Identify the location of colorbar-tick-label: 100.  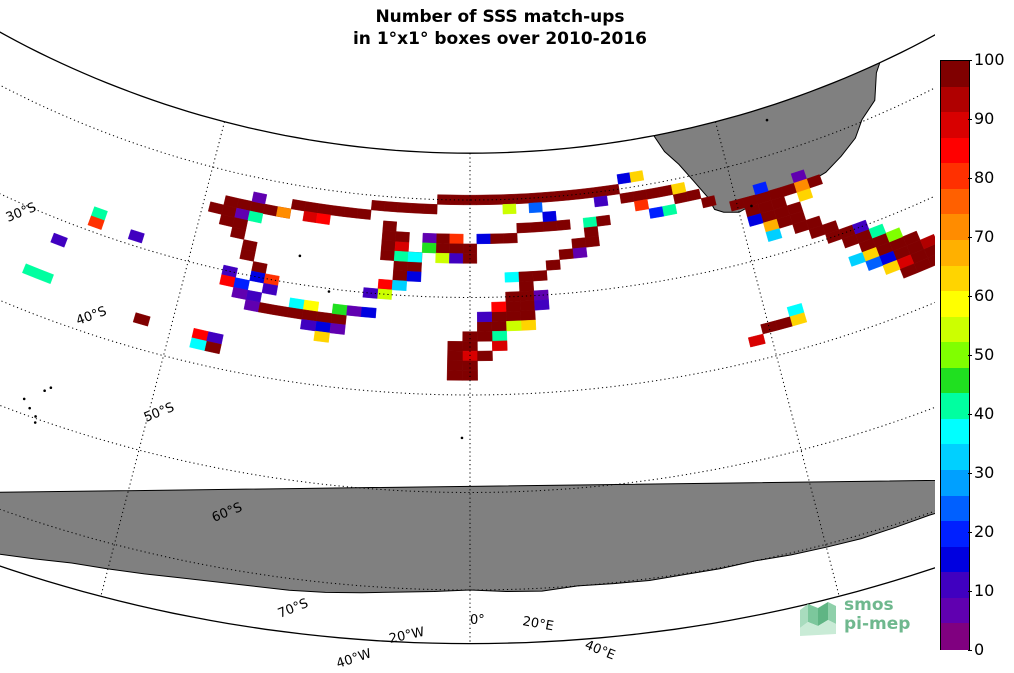
(989, 59).